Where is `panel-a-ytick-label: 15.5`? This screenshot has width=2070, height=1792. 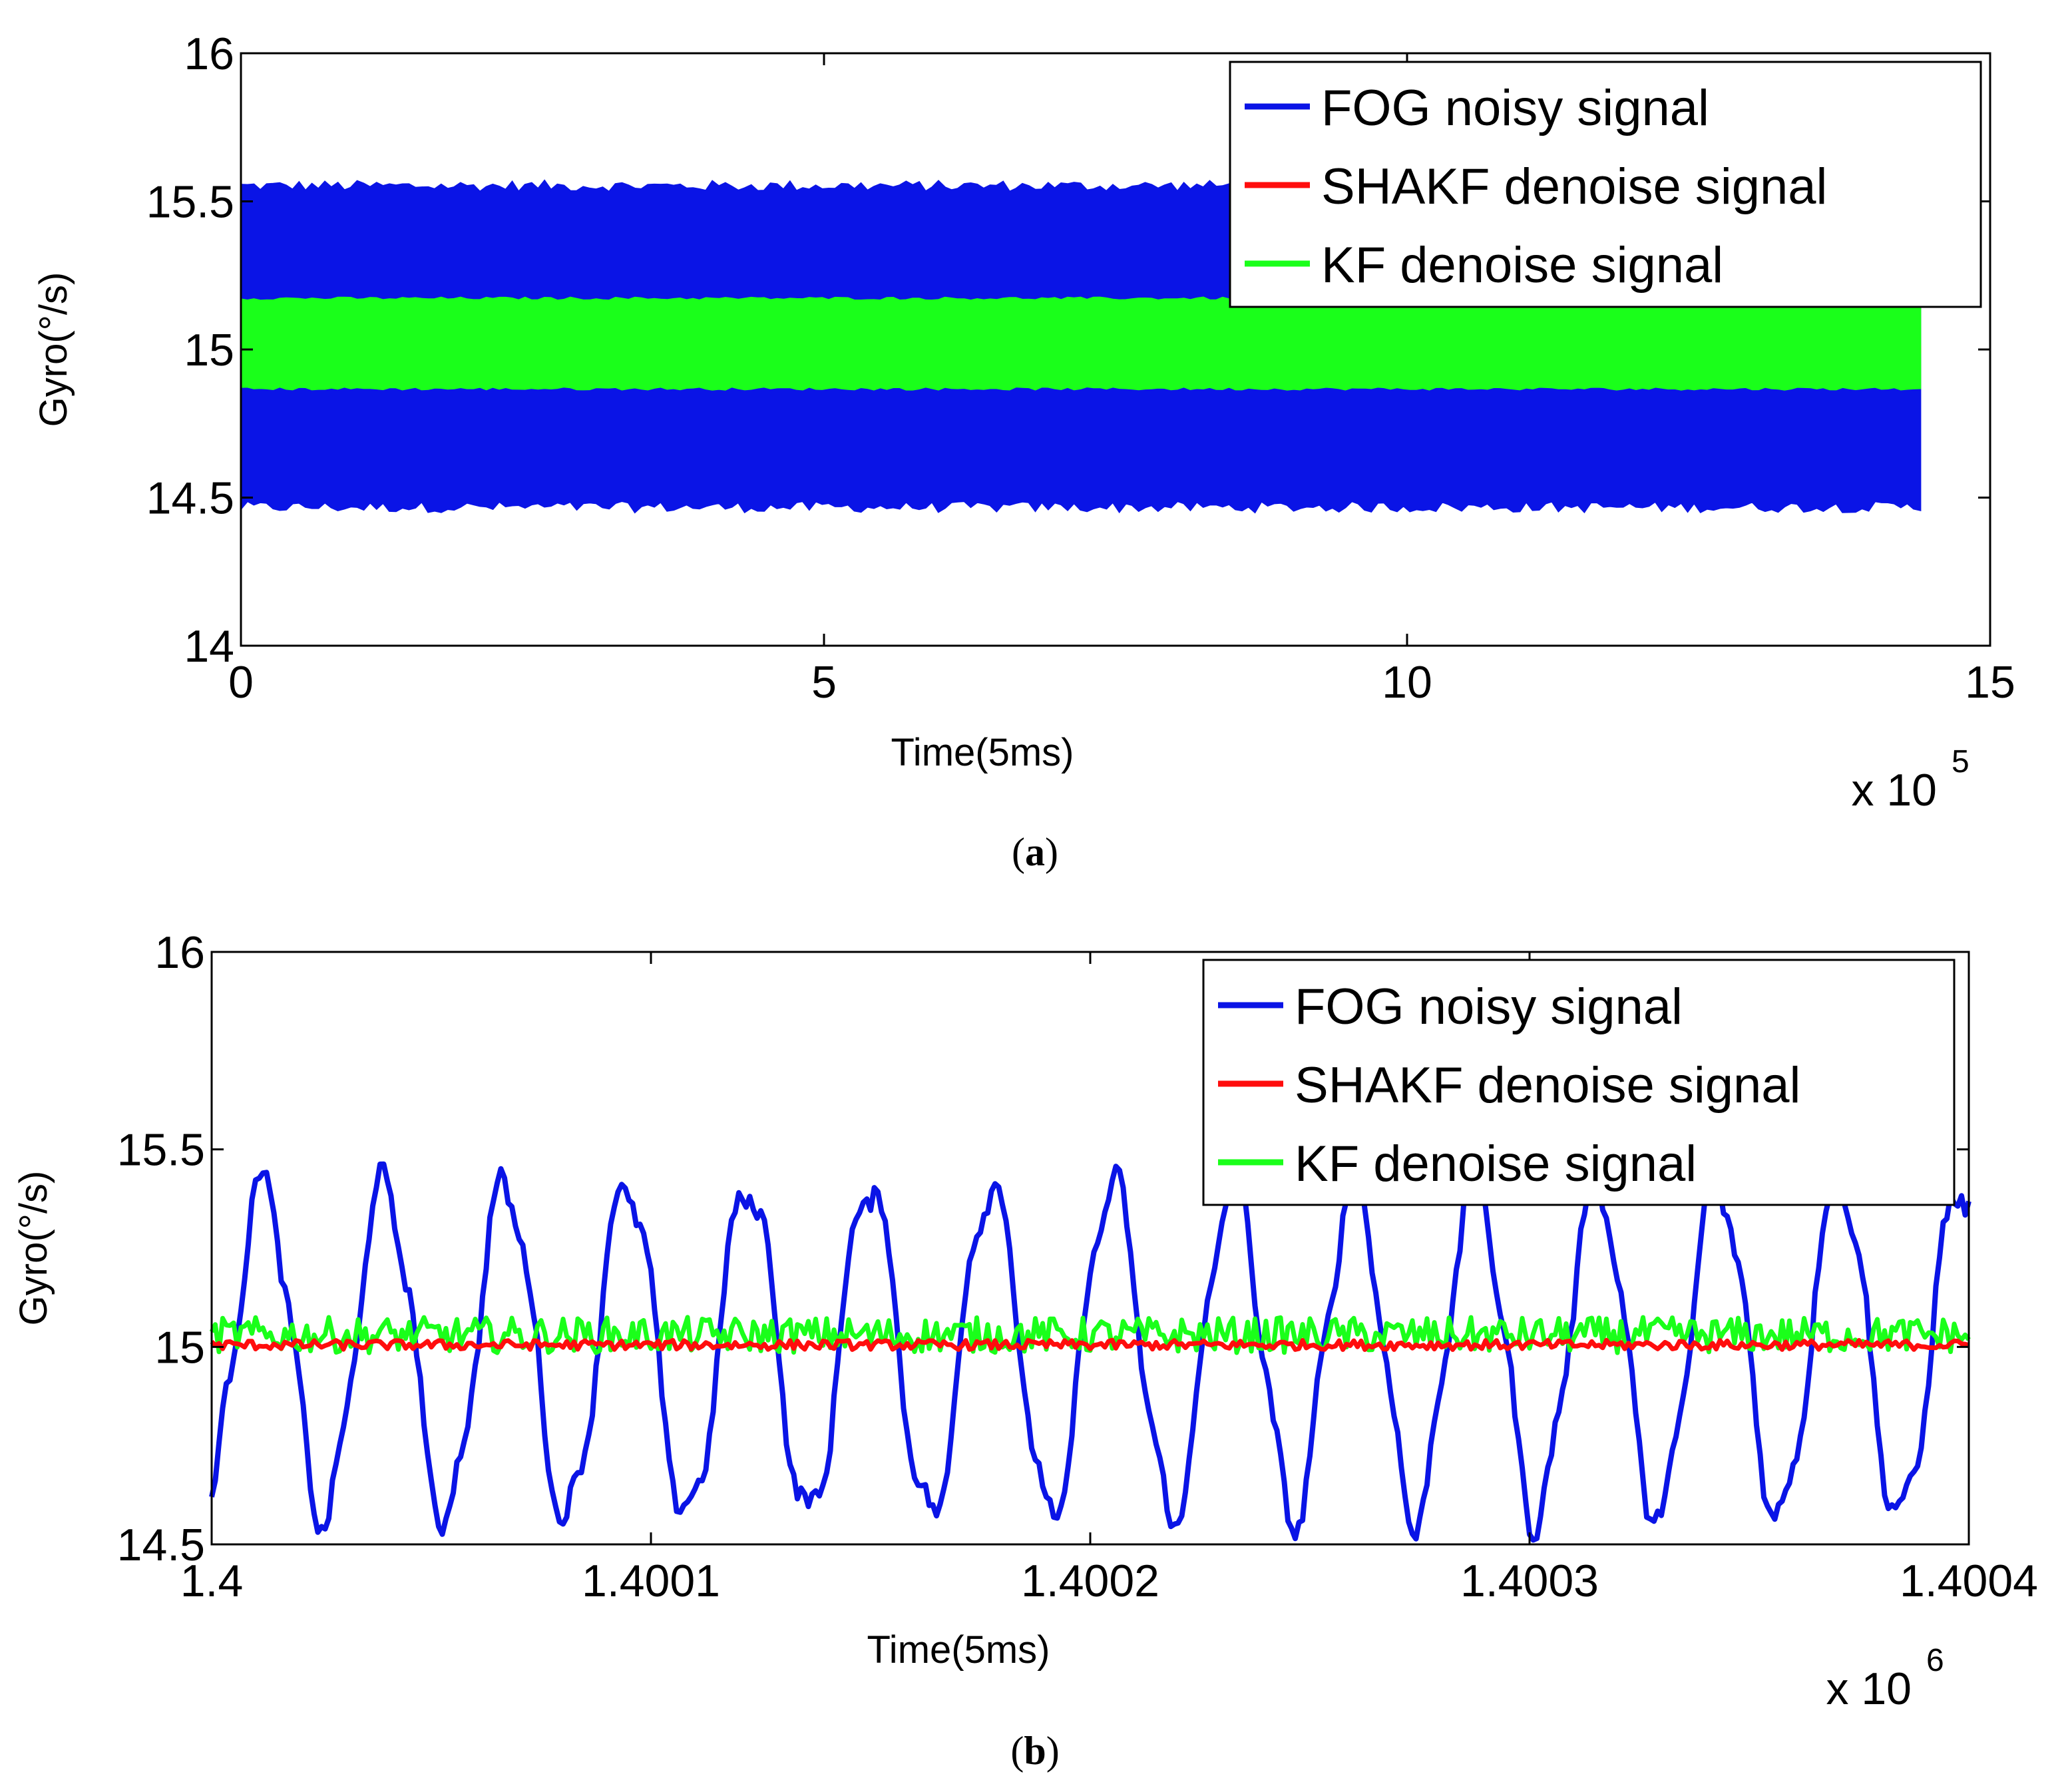 panel-a-ytick-label: 15.5 is located at coordinates (190, 202).